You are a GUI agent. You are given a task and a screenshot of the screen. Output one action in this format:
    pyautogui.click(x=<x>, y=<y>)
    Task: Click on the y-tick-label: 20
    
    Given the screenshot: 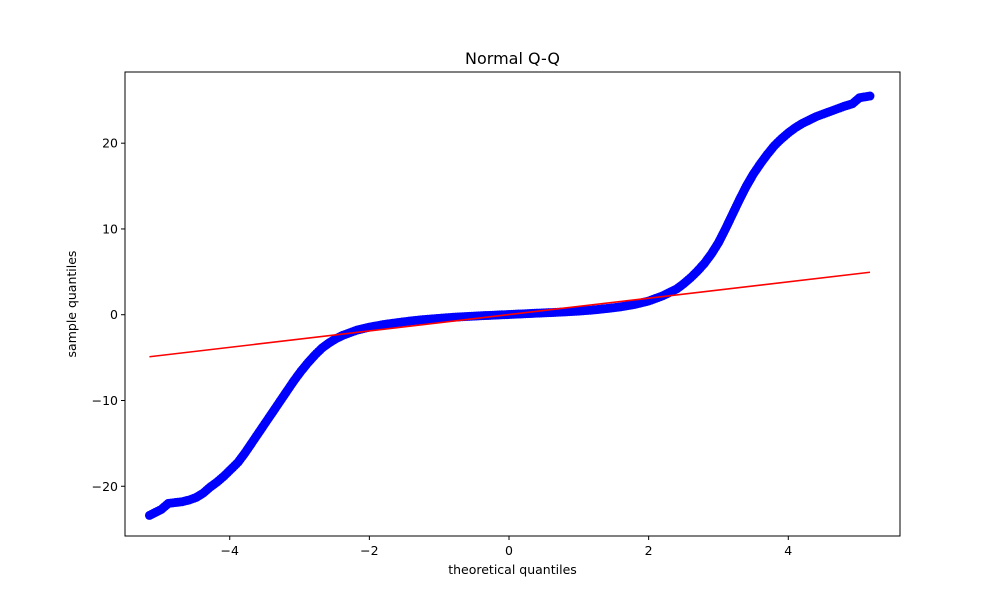 What is the action you would take?
    pyautogui.click(x=110, y=143)
    